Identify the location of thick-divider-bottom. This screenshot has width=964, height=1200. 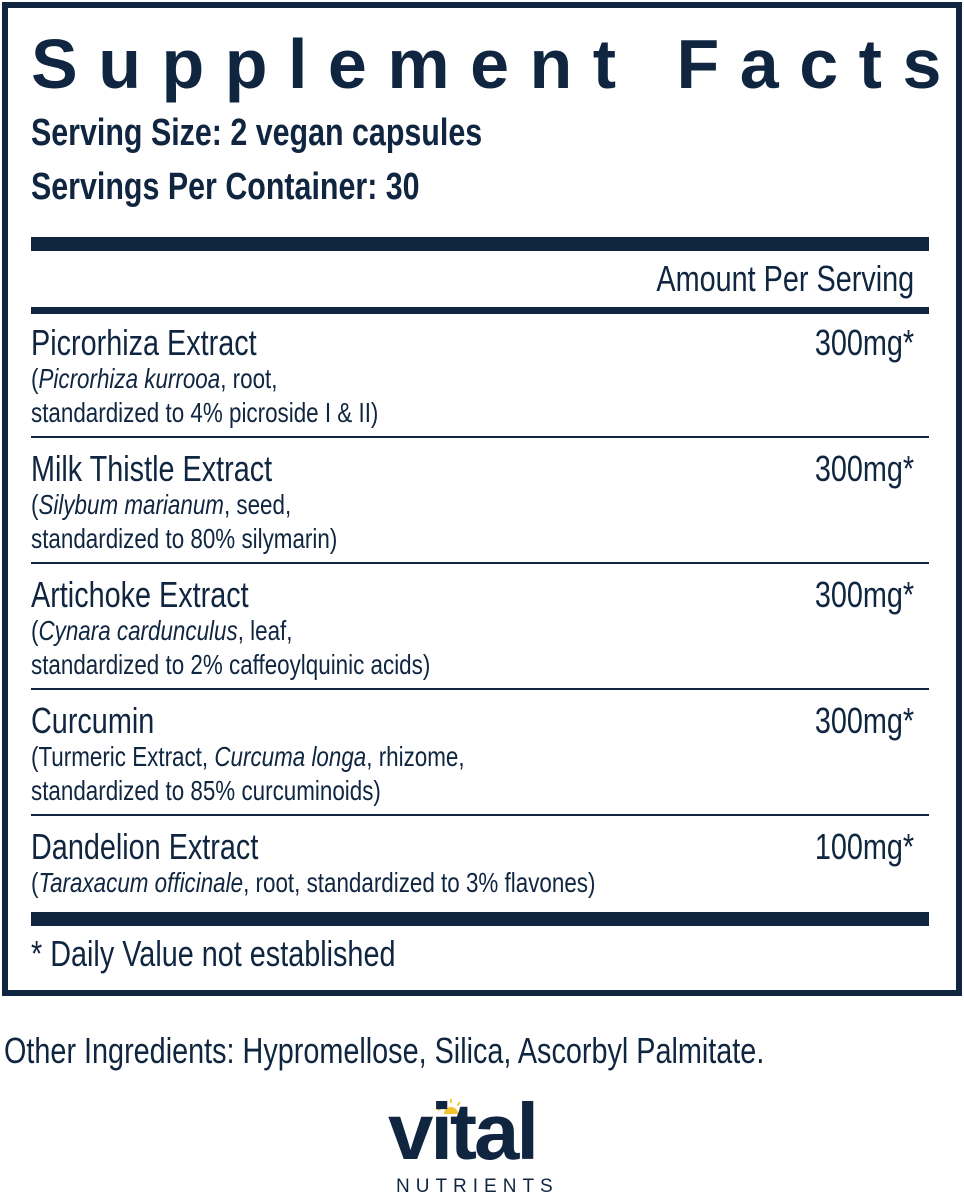
(480, 919).